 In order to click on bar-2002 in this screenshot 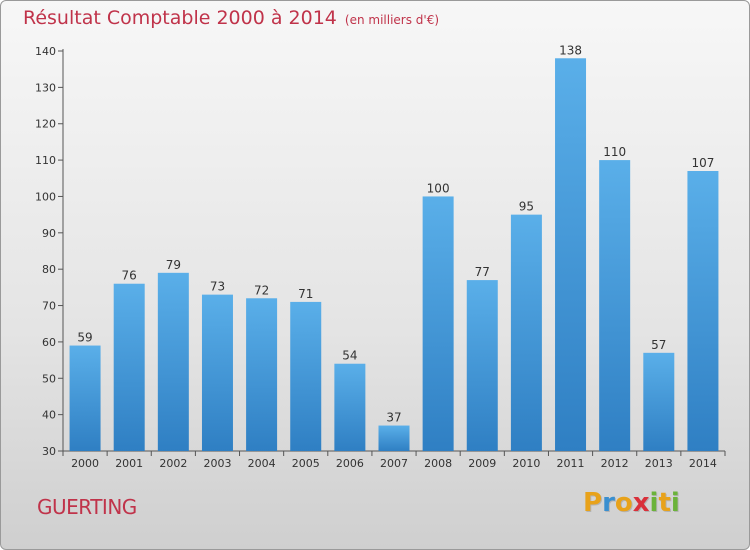, I will do `click(173, 361)`.